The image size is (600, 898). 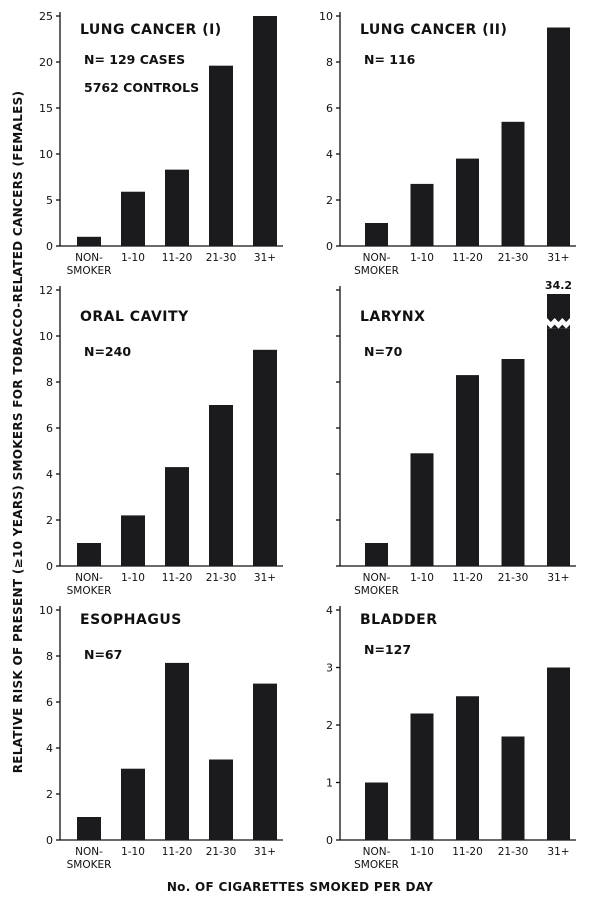 What do you see at coordinates (151, 30) in the screenshot?
I see `panel-title: LUNG CANCER (I)` at bounding box center [151, 30].